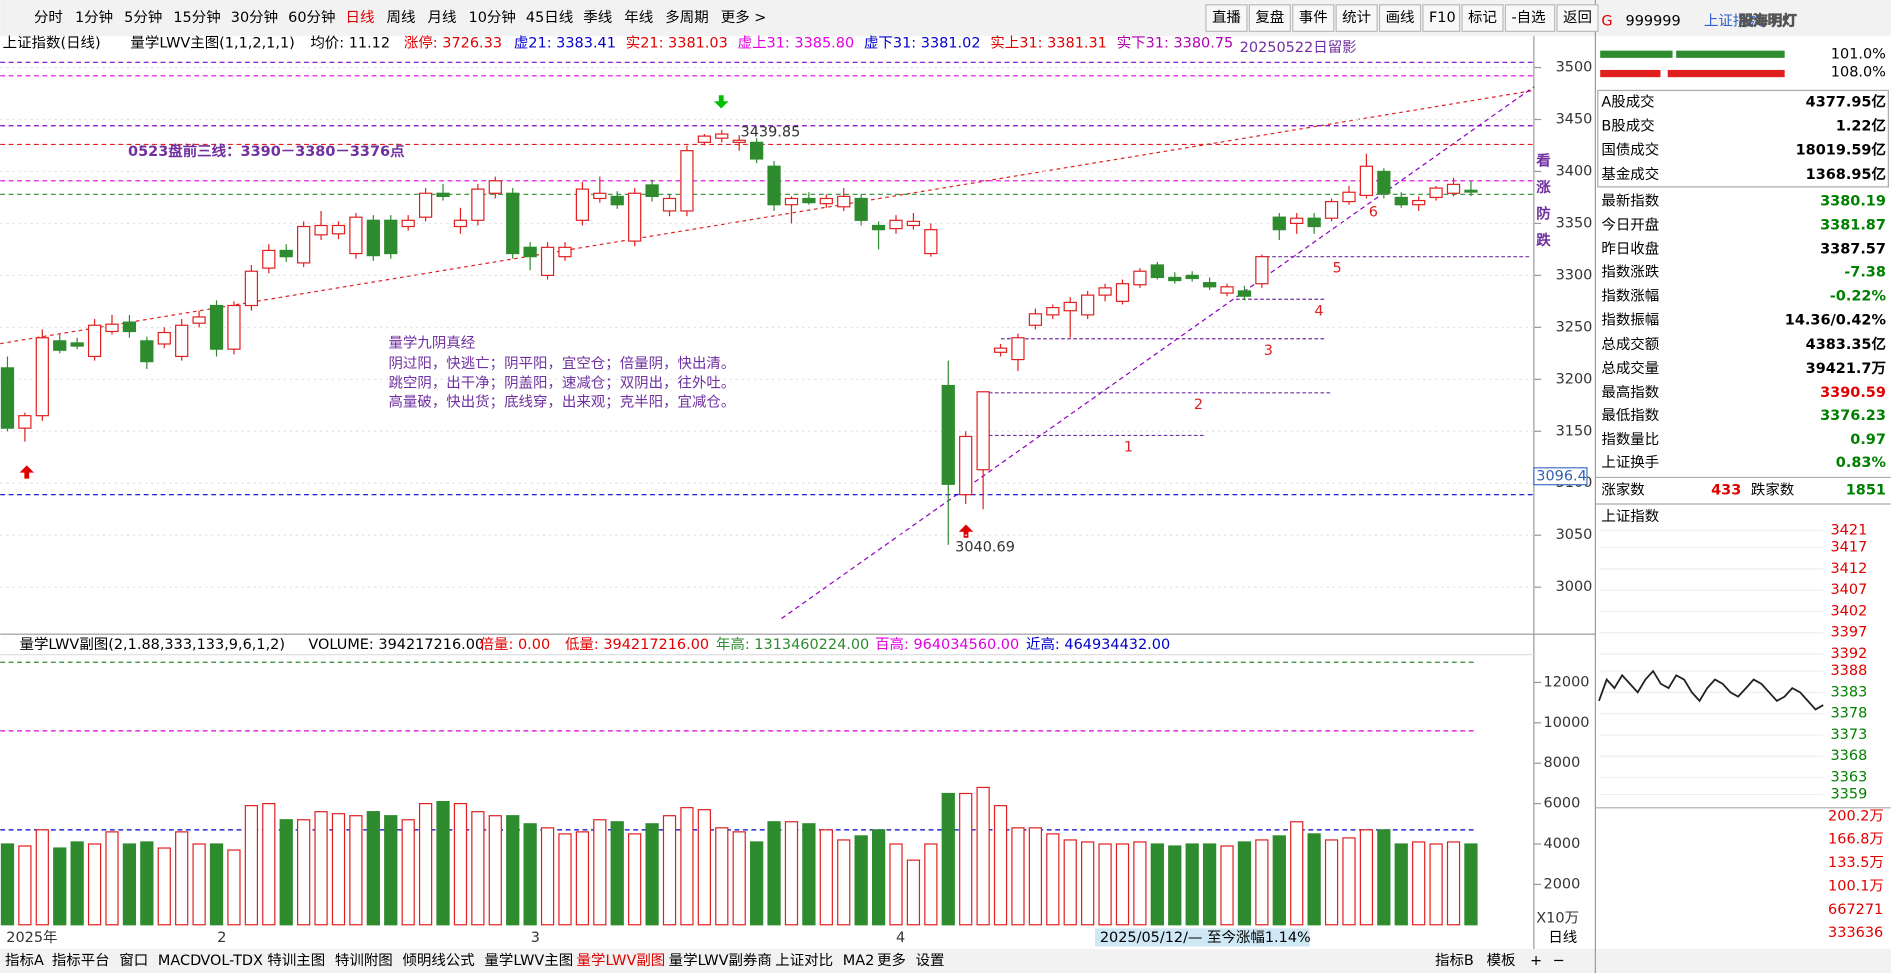 The height and width of the screenshot is (973, 1891). What do you see at coordinates (792, 644) in the screenshot?
I see `vol-item: 年高: 1313460224.00` at bounding box center [792, 644].